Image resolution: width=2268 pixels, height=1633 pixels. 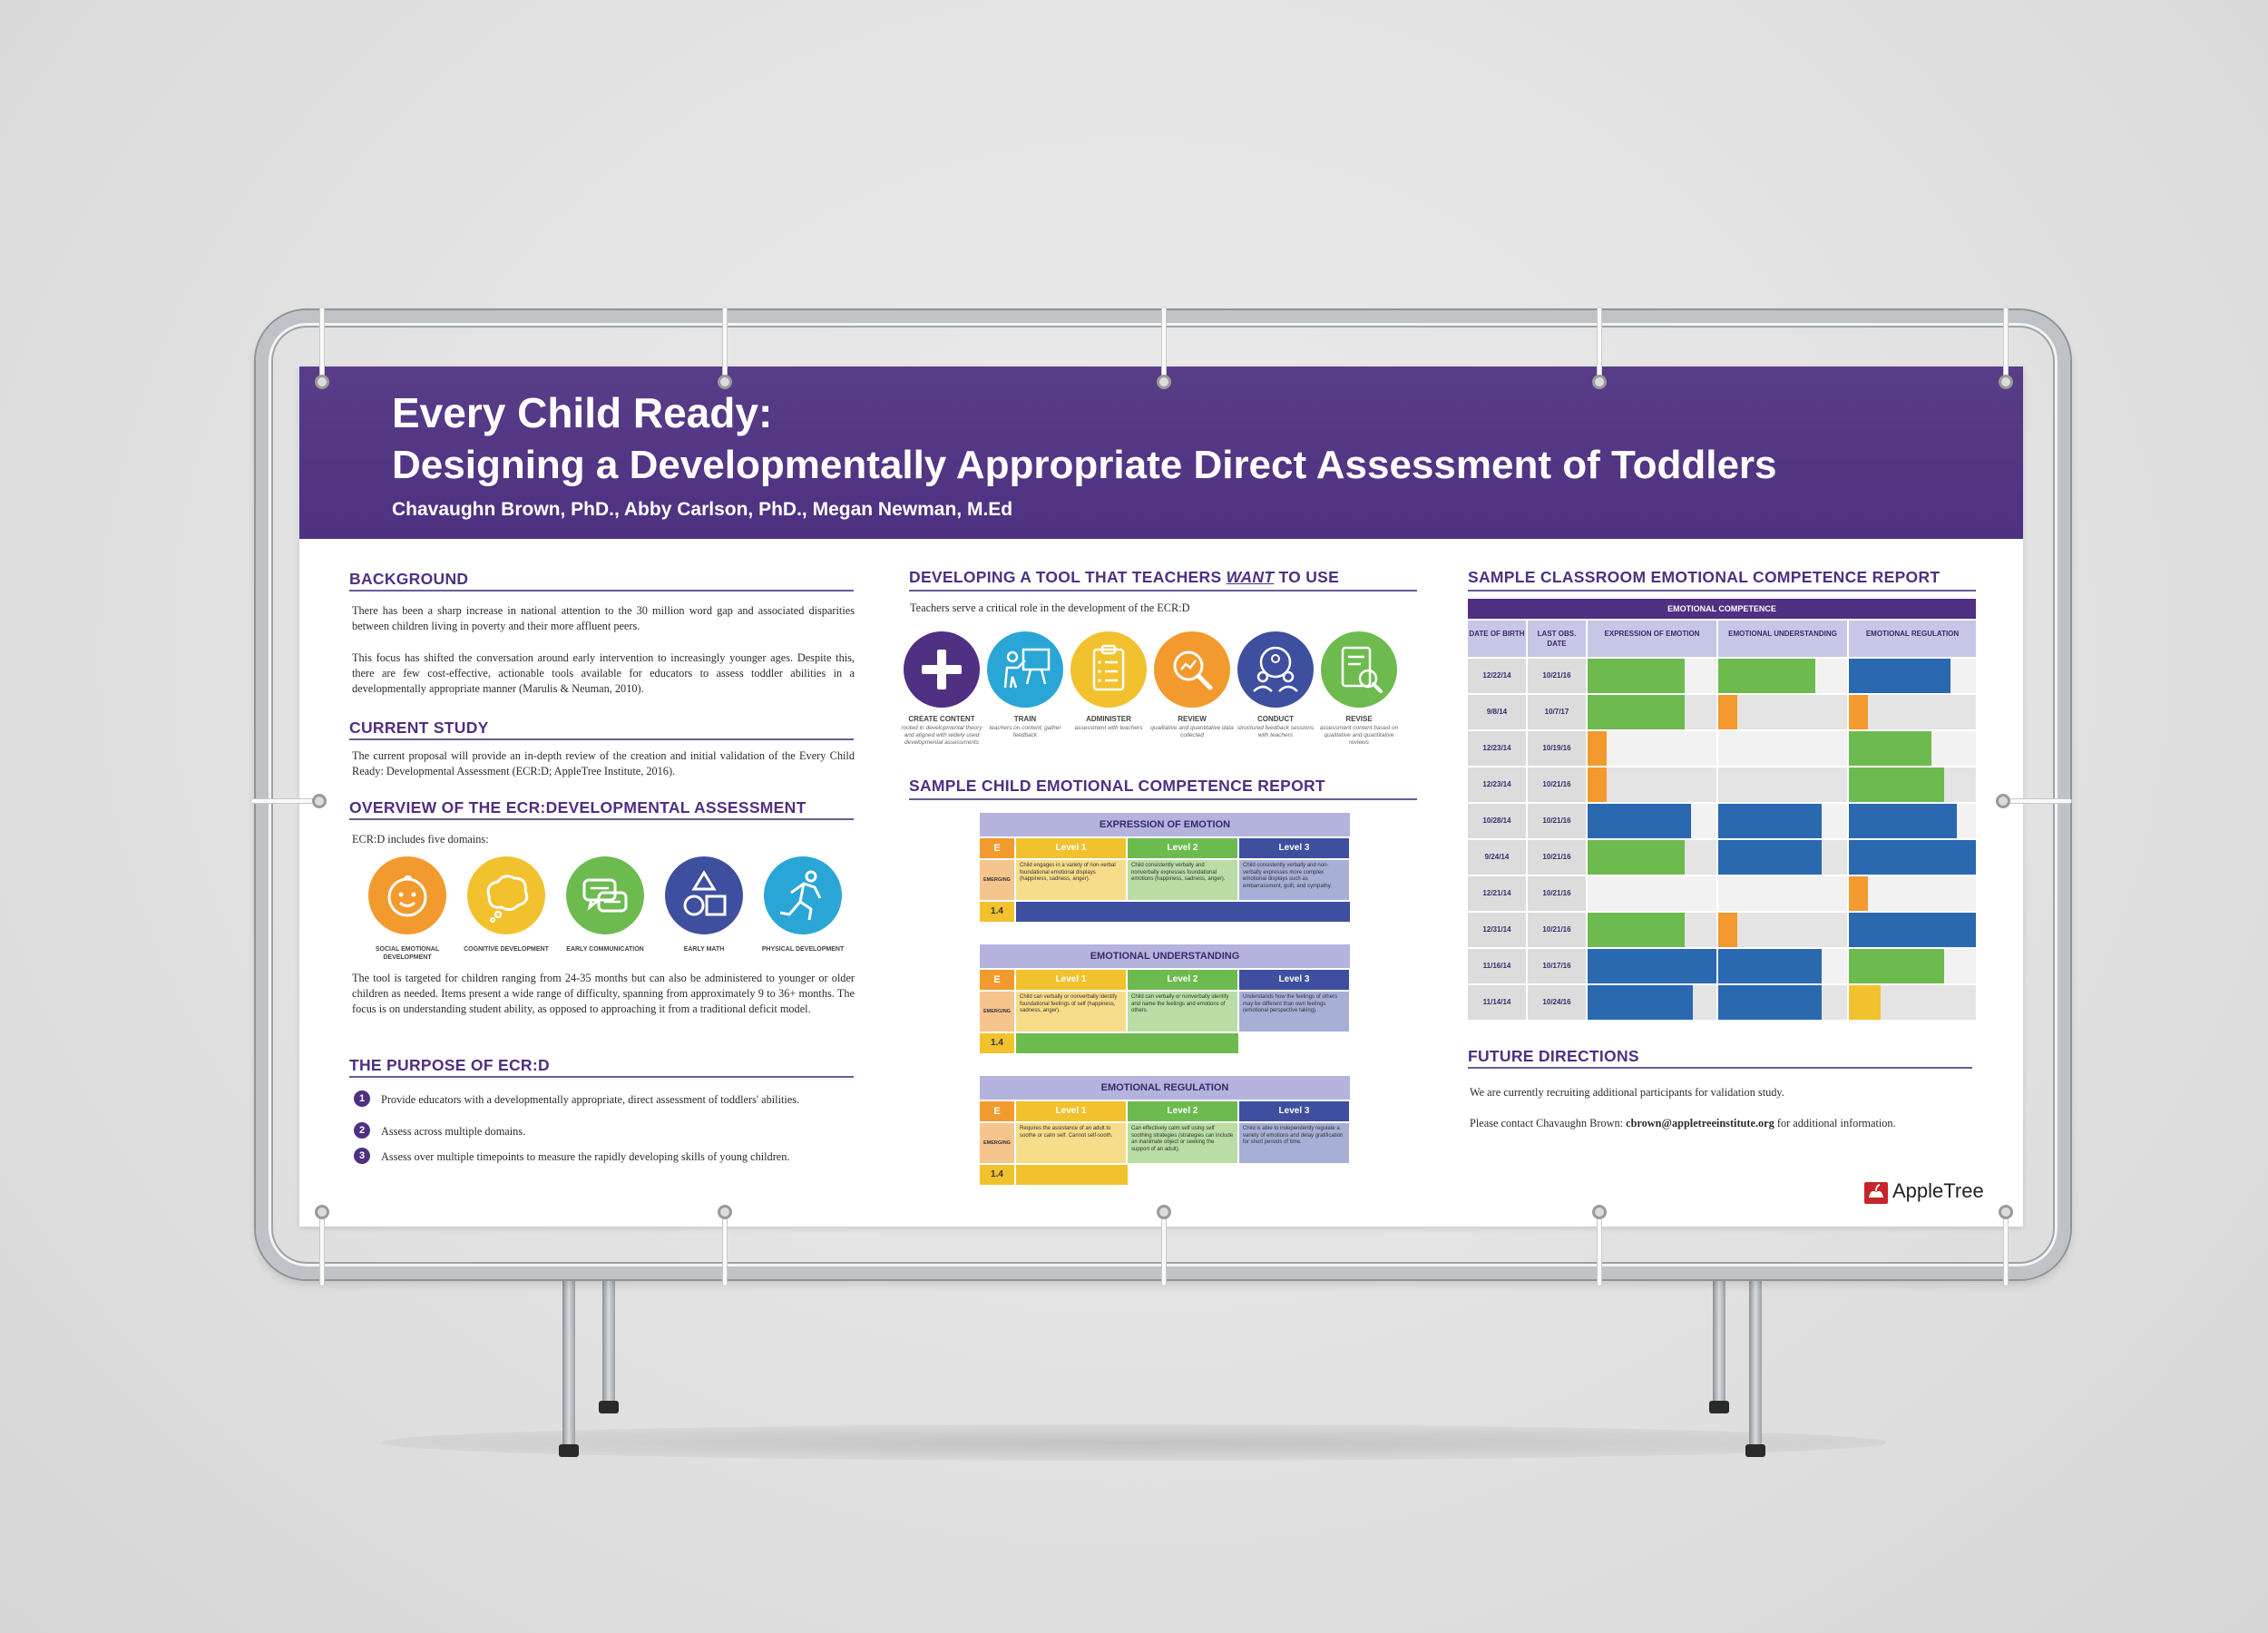 I want to click on domain-label: SOCIAL EMOTIONAL DEVELOPMENT, so click(x=408, y=953).